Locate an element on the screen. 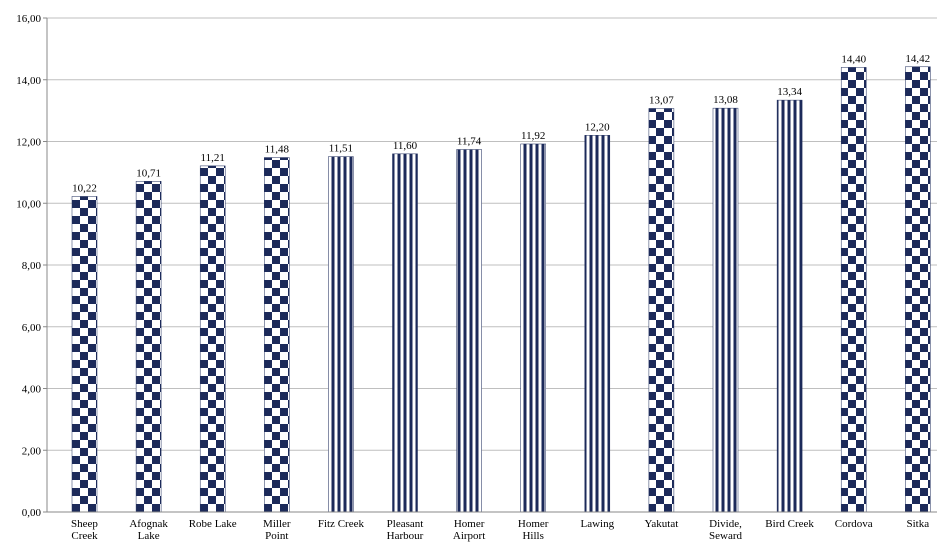 This screenshot has width=937, height=549. value-label: 14,40 is located at coordinates (853, 59).